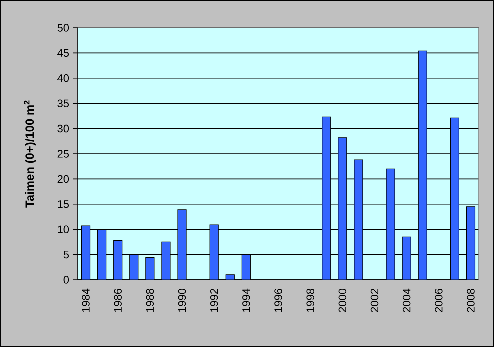  What do you see at coordinates (30, 154) in the screenshot?
I see `y-axis-title: Taimen (0+)/100 m$^{2}$` at bounding box center [30, 154].